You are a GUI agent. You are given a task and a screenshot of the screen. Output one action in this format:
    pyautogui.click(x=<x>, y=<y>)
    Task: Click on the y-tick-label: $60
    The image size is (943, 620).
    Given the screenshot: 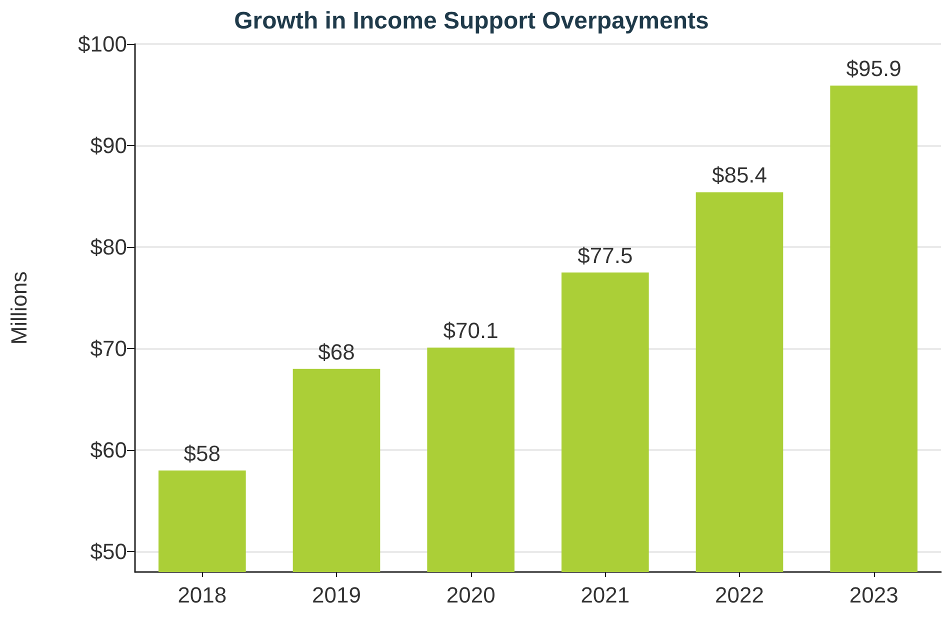 What is the action you would take?
    pyautogui.click(x=108, y=450)
    